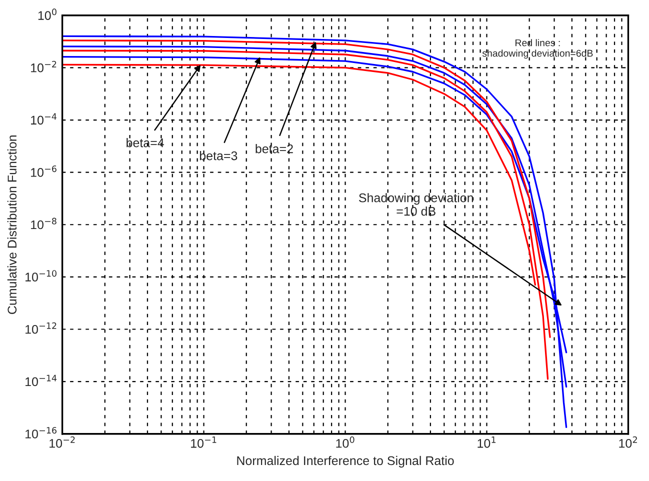 Image resolution: width=649 pixels, height=481 pixels. I want to click on x-tick-label: 10$^{−2}$, so click(62, 442).